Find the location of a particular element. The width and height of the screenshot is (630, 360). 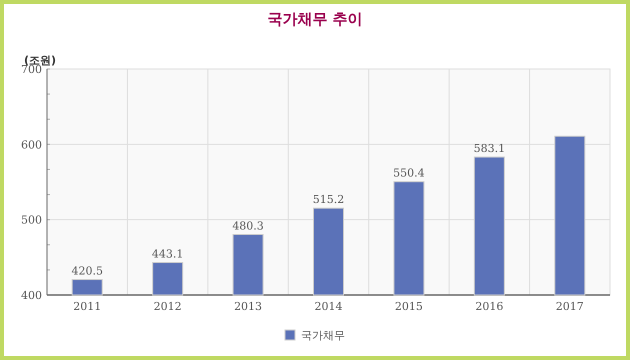

data-label: 480.3 is located at coordinates (248, 226).